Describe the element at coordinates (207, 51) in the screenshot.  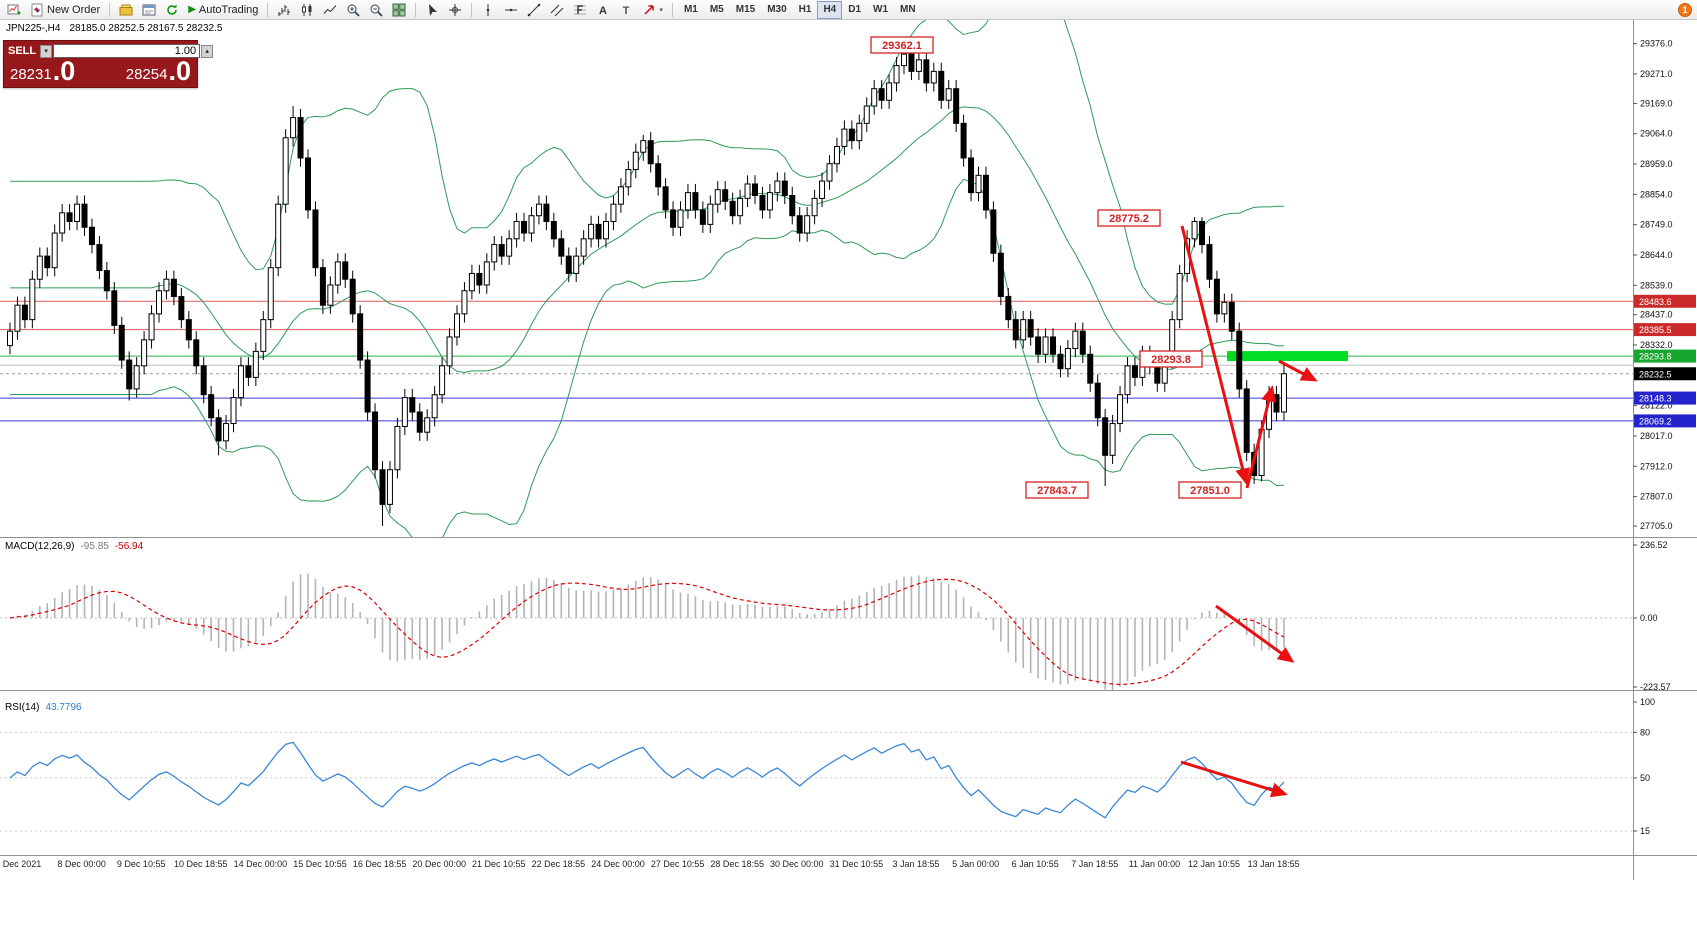
I see `volume-increase-button: ▴` at that location.